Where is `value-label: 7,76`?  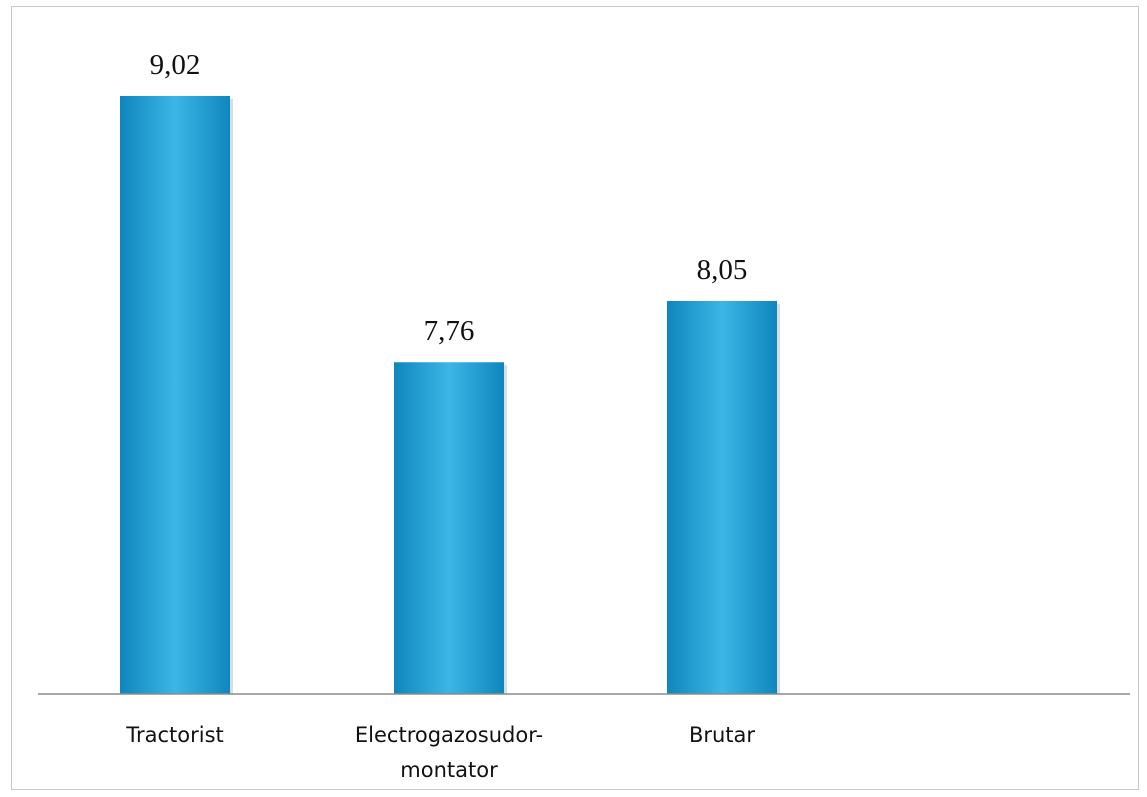
value-label: 7,76 is located at coordinates (449, 331).